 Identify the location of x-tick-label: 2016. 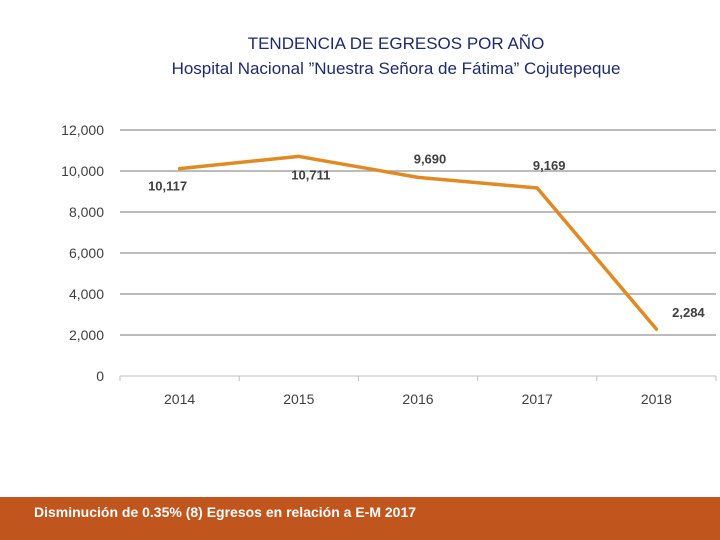
(417, 399).